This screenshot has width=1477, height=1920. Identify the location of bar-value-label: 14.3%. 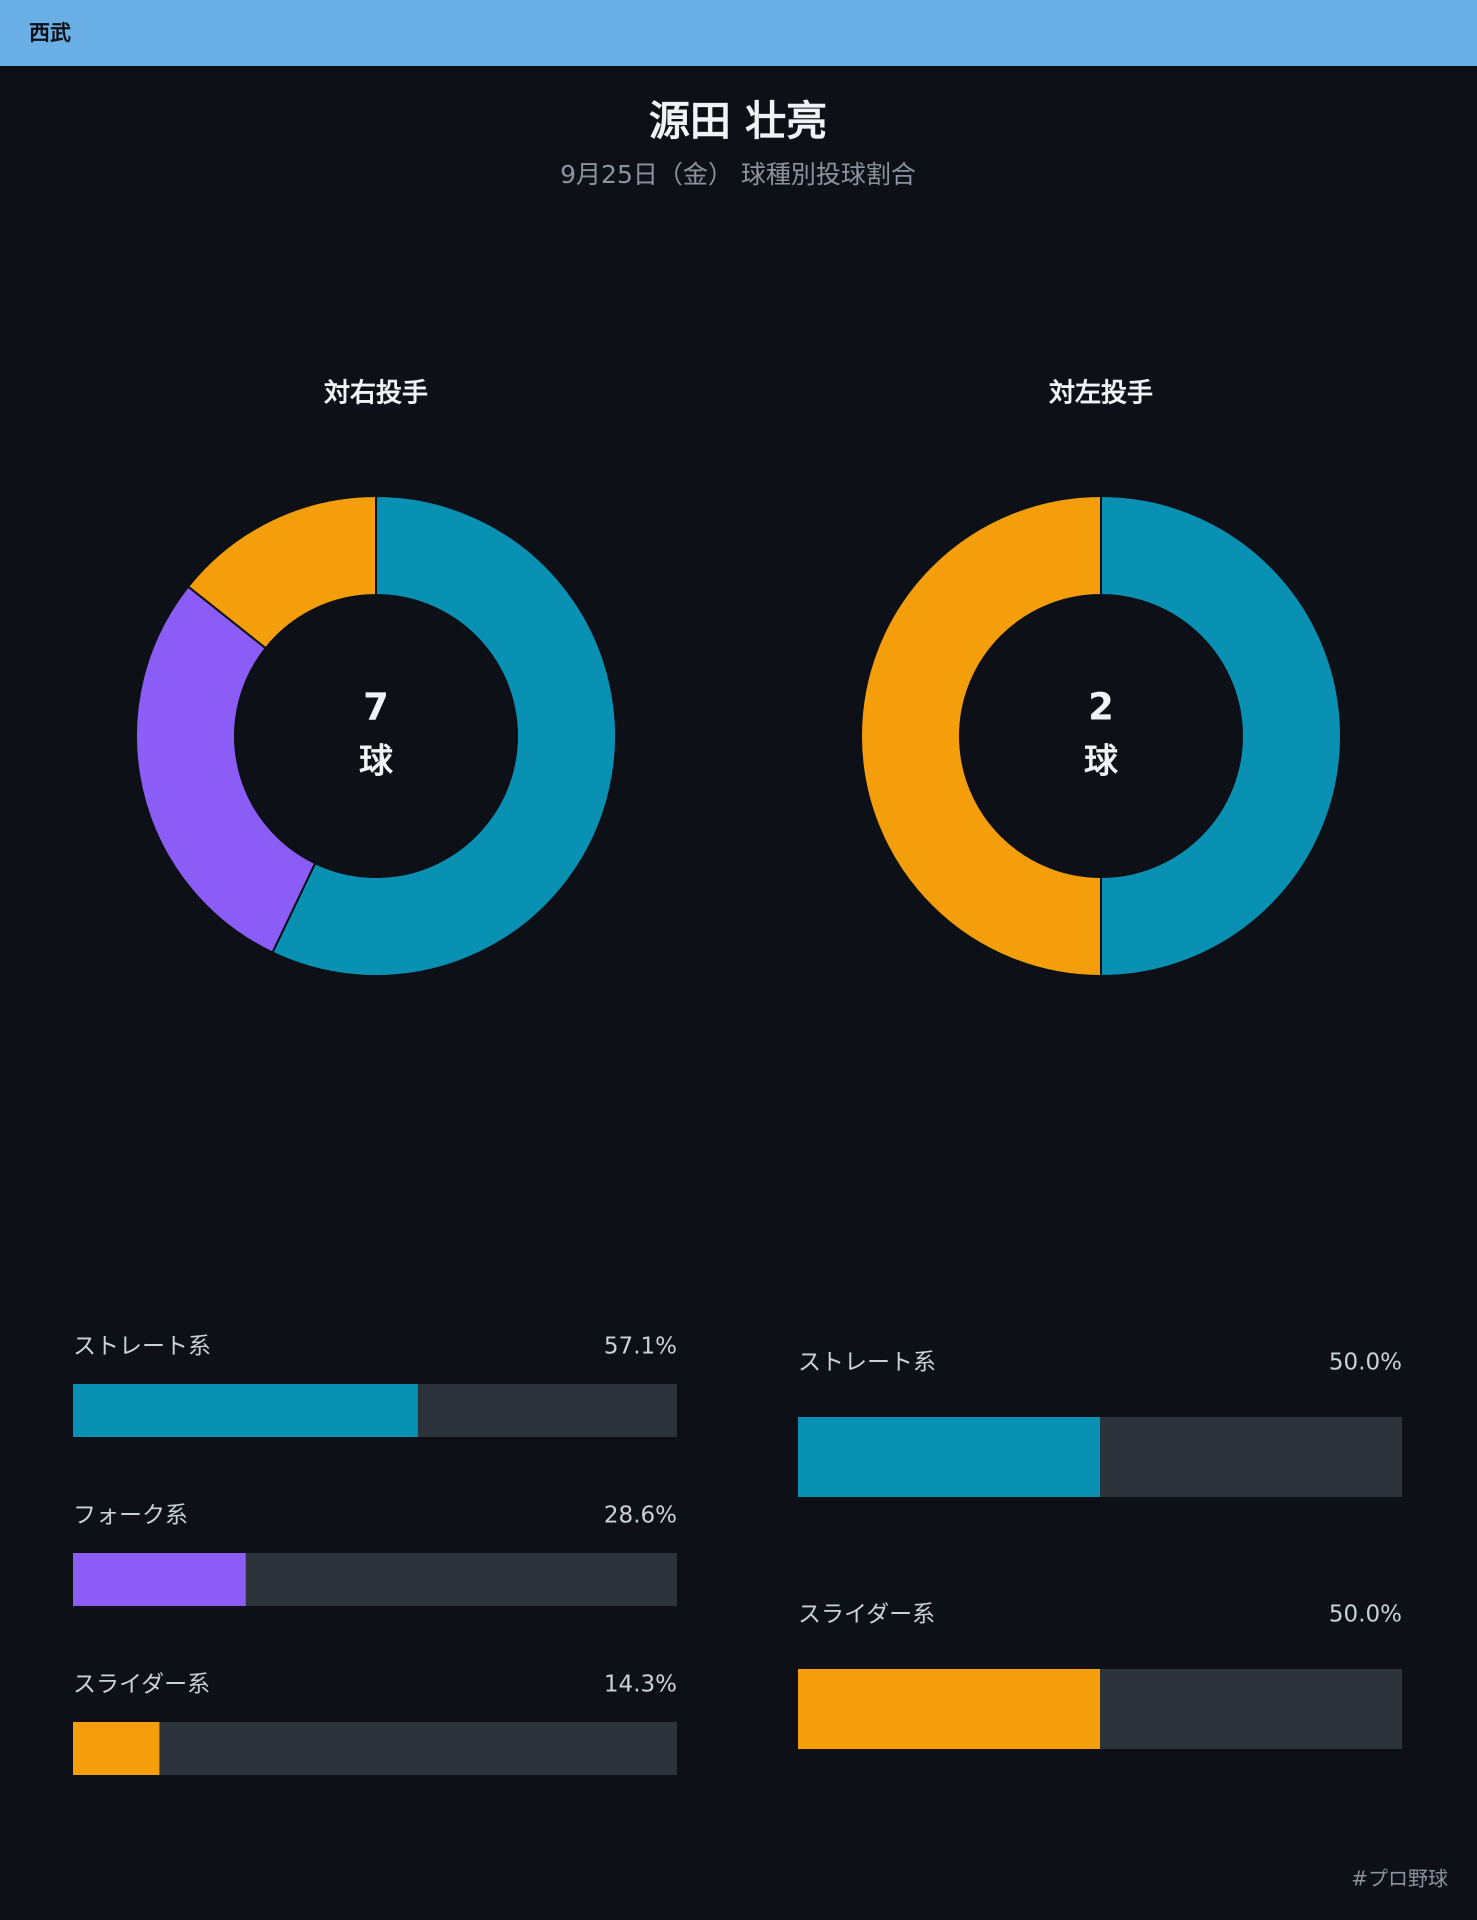
(640, 1685).